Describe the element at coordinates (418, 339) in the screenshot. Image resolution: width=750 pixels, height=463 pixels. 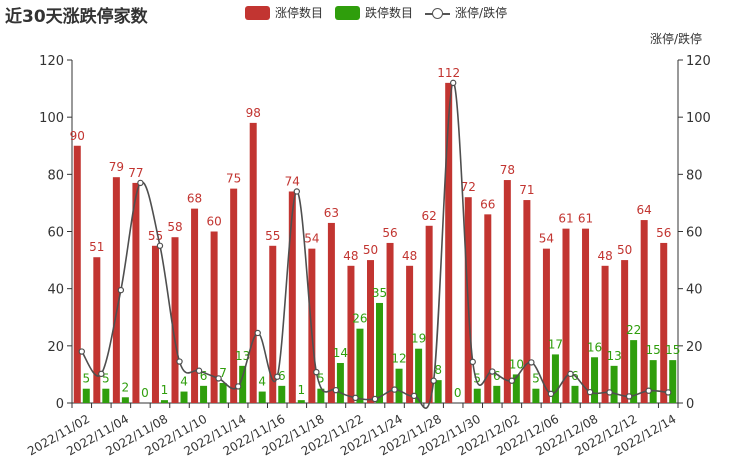
I see `data-label-down: 19` at that location.